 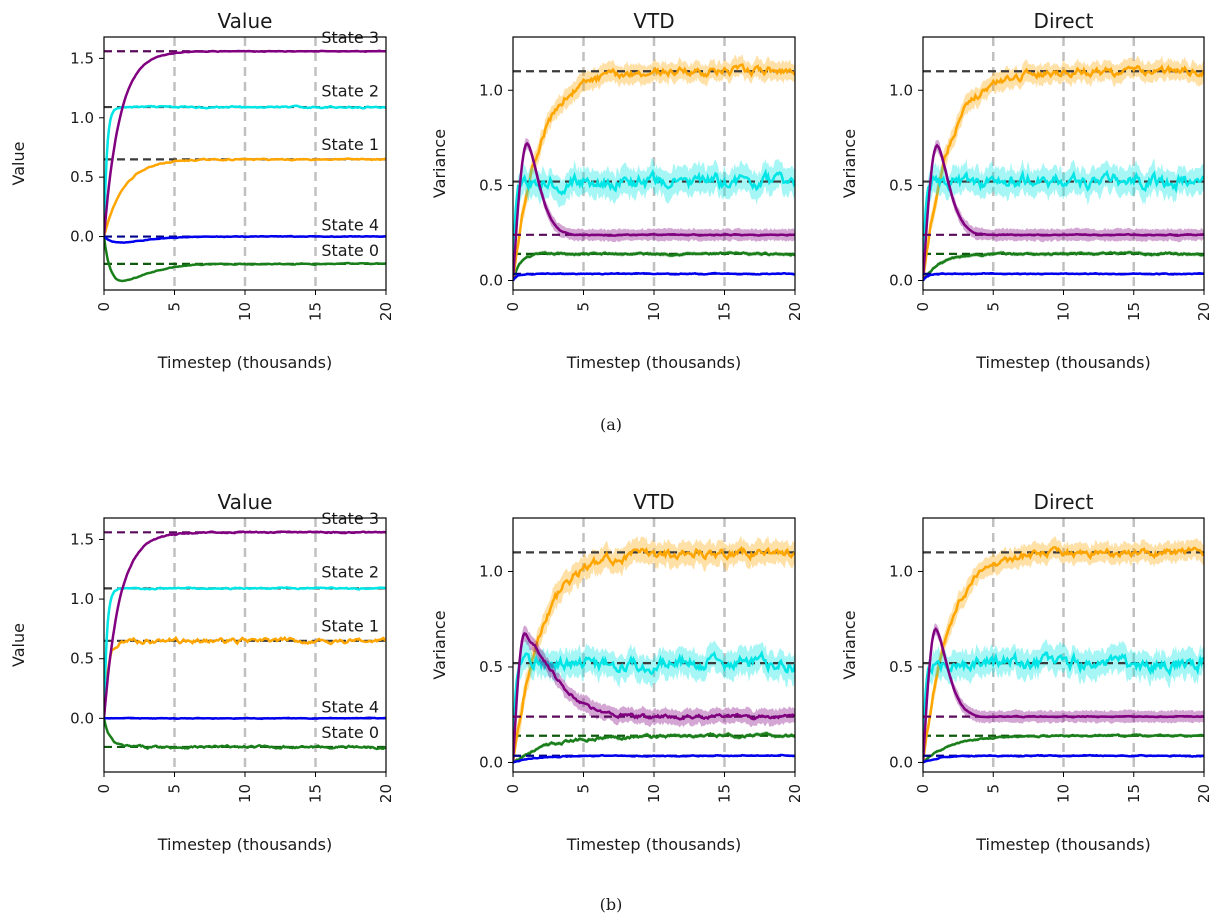 I want to click on y-axis-label: Value, so click(x=18, y=645).